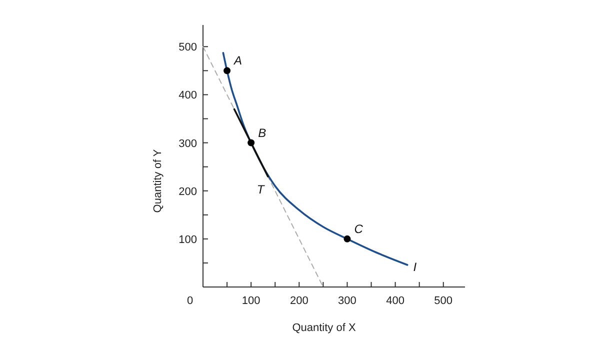  I want to click on y-tick-label: 500, so click(187, 48).